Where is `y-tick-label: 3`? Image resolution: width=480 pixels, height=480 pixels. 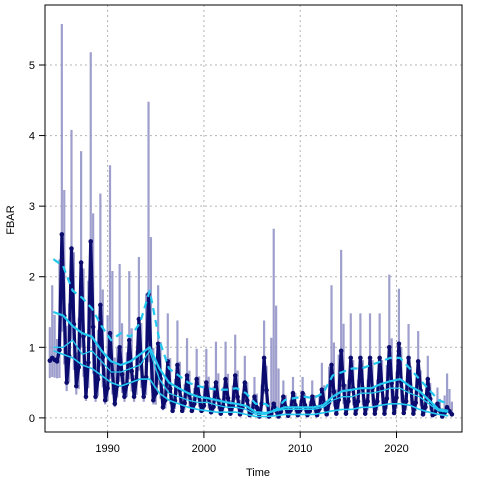
y-tick-label: 3 is located at coordinates (32, 207).